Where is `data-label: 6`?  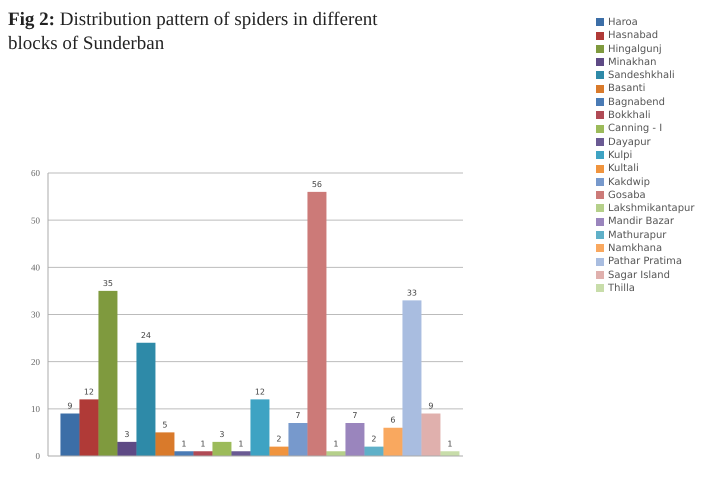
data-label: 6 is located at coordinates (393, 420).